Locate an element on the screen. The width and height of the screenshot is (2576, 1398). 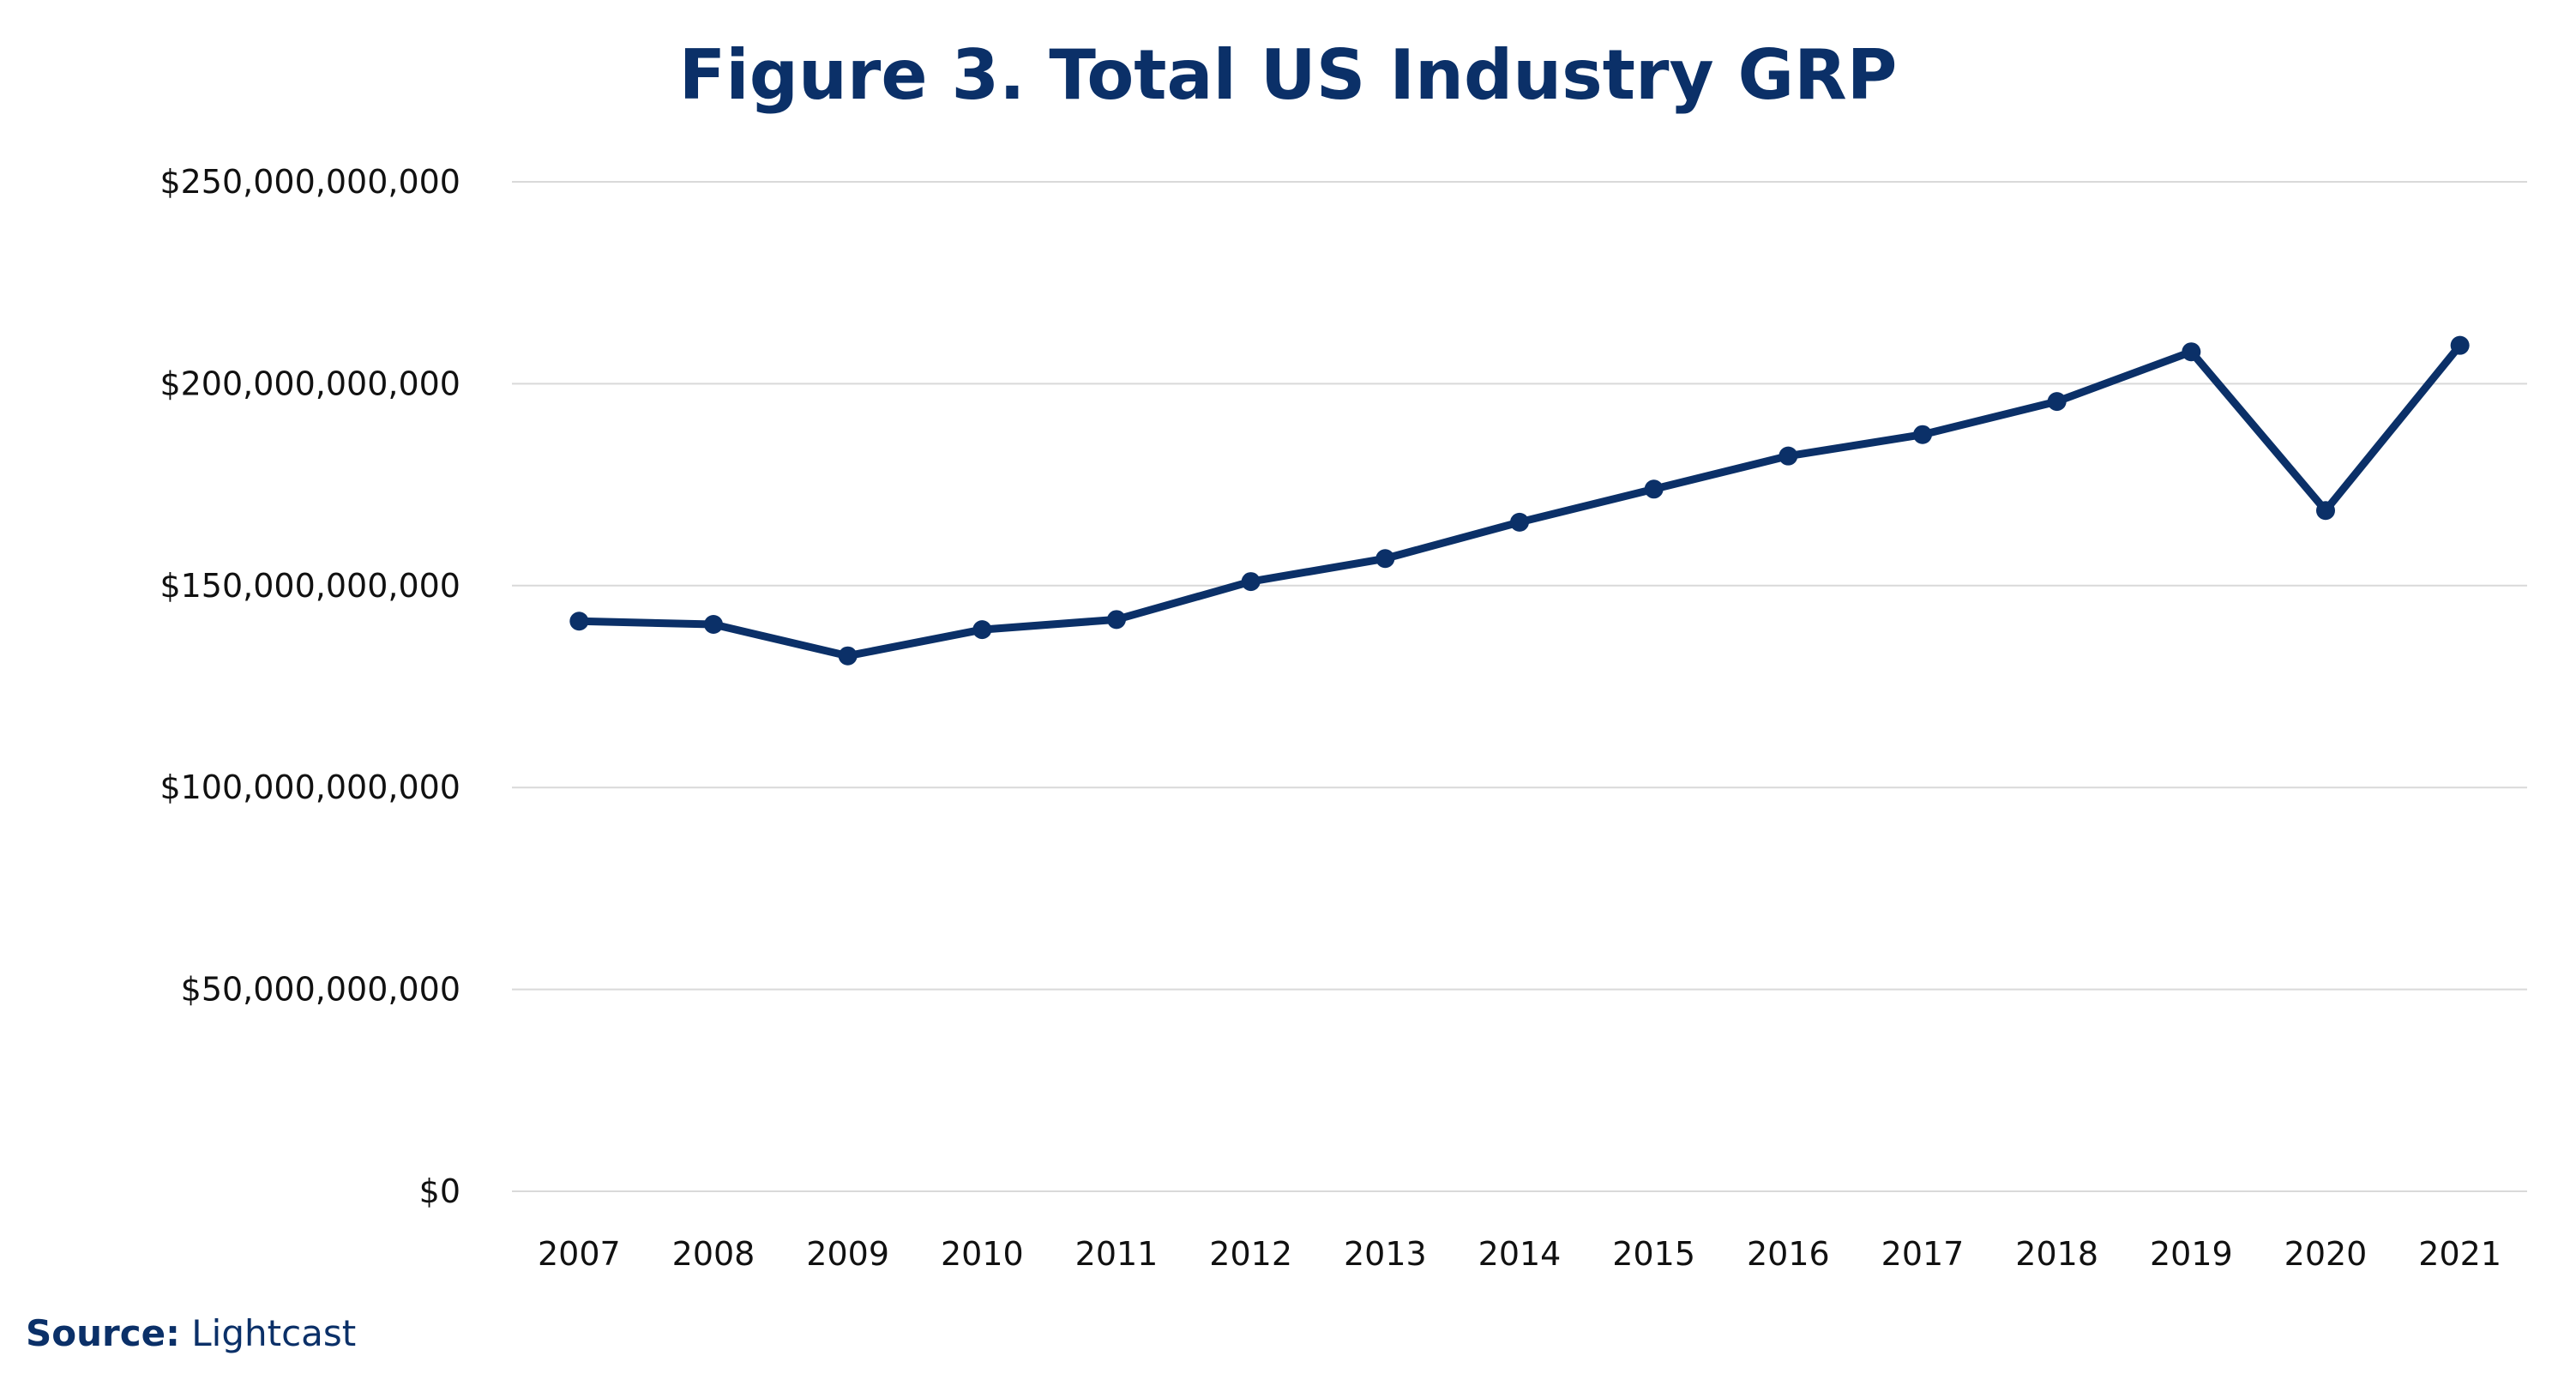
x-tick-label: 2015 is located at coordinates (1654, 1254).